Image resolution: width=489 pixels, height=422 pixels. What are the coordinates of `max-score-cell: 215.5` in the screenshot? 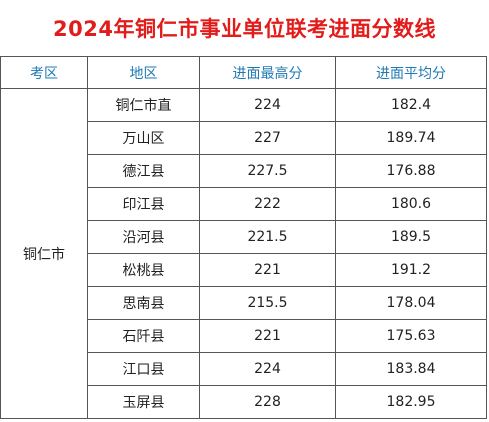 It's located at (267, 303).